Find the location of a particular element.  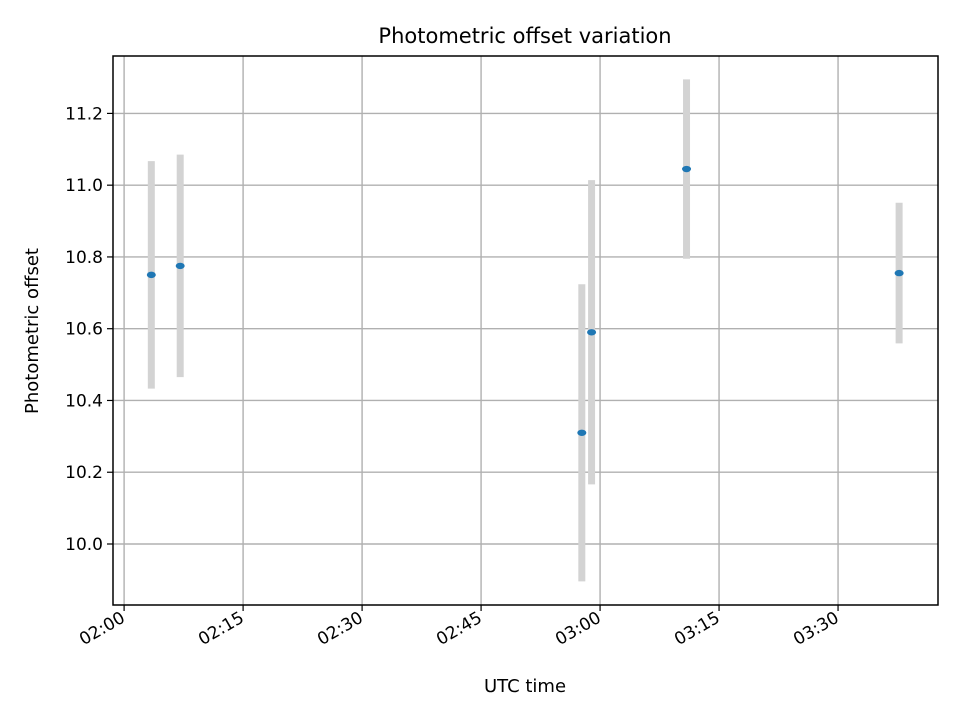

y-axis: 10.0 10.2 10.4 10.6 10.8 11.0 11.2 is located at coordinates (89, 329).